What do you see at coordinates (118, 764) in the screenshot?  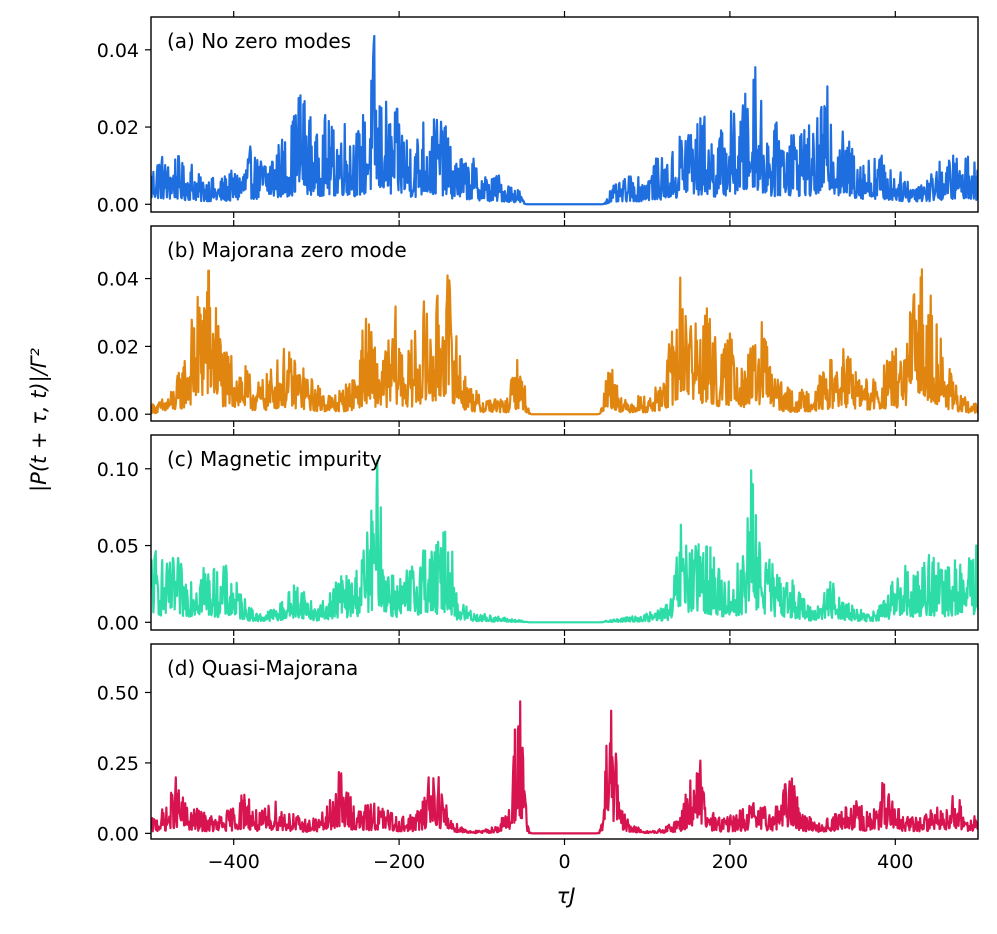 I see `y-tick-label: 0.25` at bounding box center [118, 764].